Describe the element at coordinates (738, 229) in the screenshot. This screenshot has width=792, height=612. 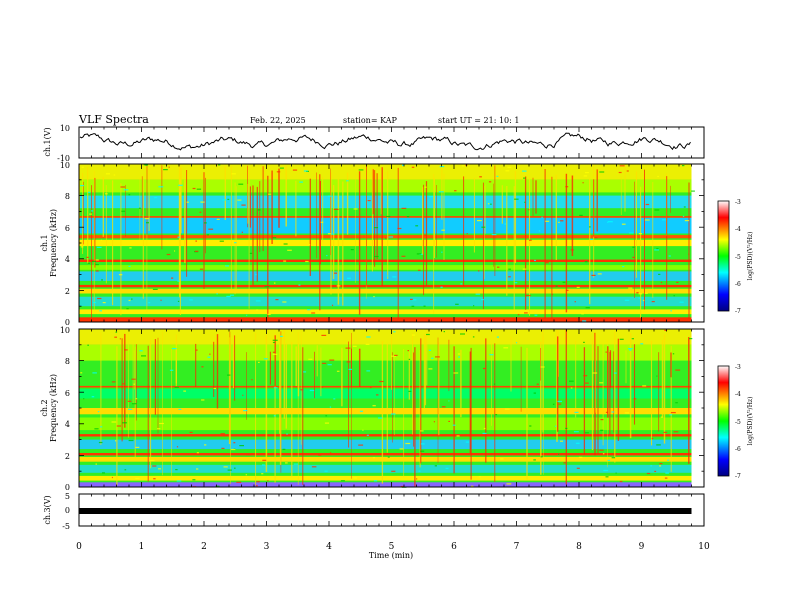
I see `cb1-tick-m4: -4` at that location.